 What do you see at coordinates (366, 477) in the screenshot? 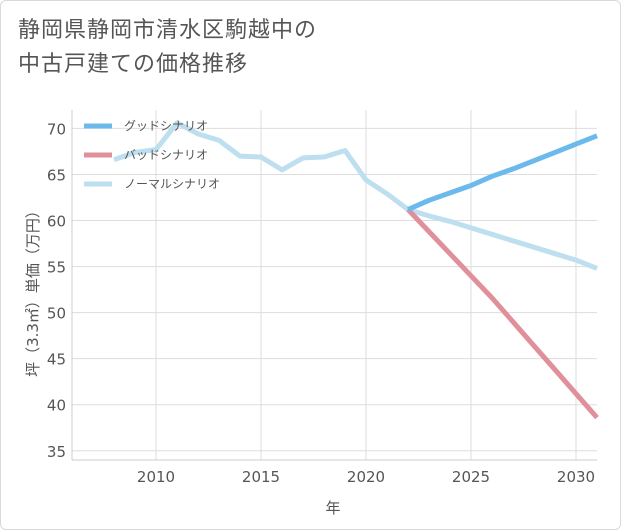
I see `x-tick-label: 2020` at bounding box center [366, 477].